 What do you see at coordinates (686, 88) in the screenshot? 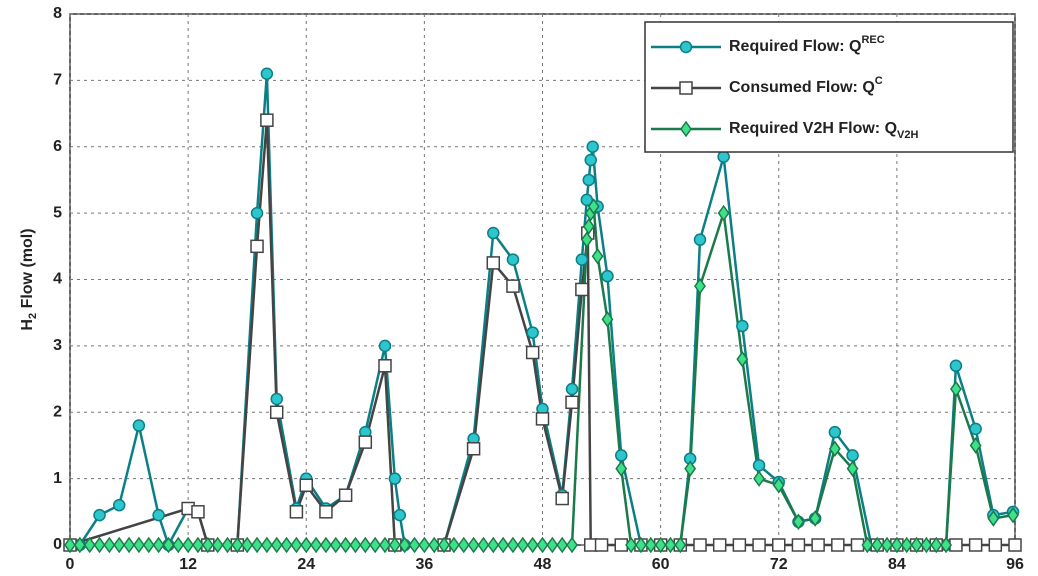
I see `legend-marker` at bounding box center [686, 88].